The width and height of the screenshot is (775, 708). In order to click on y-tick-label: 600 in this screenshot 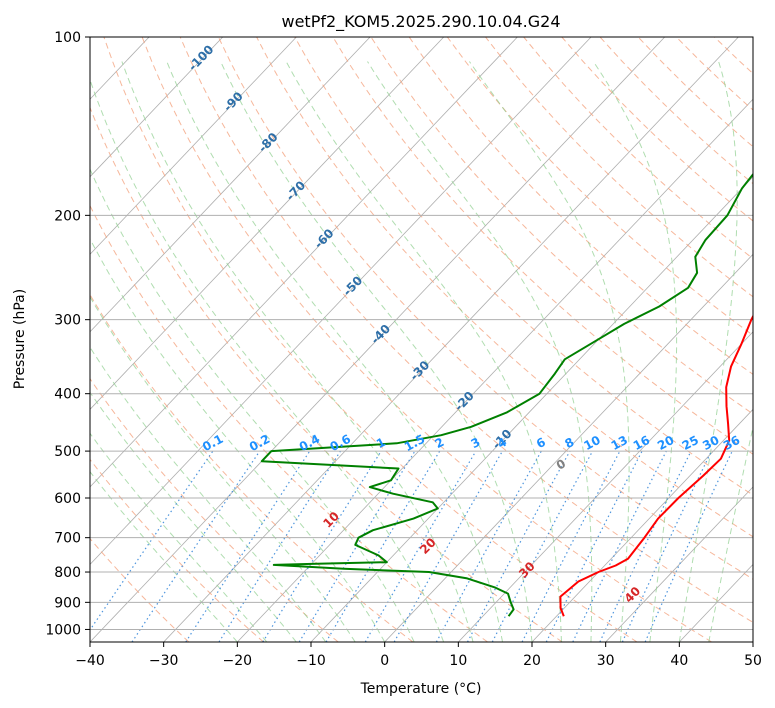, I will do `click(67, 499)`.